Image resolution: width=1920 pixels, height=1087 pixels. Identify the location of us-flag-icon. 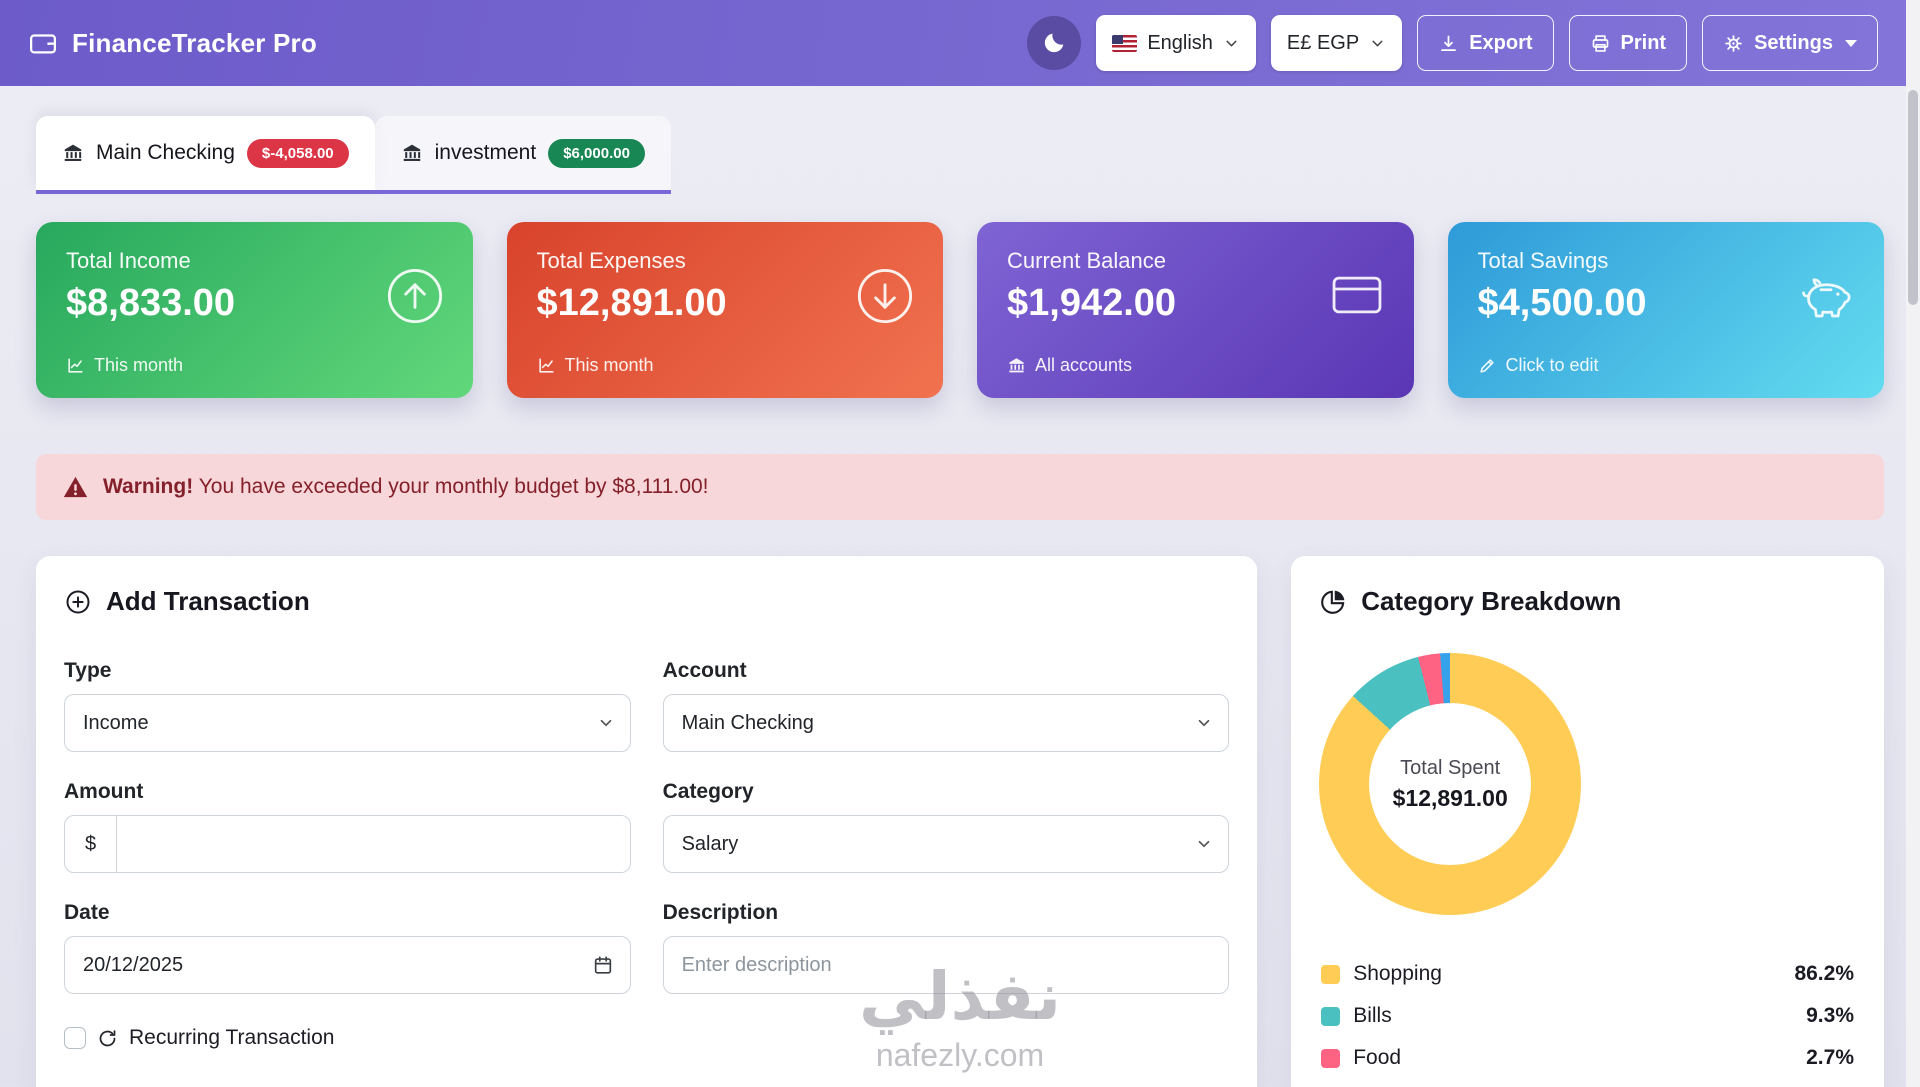
(1125, 43).